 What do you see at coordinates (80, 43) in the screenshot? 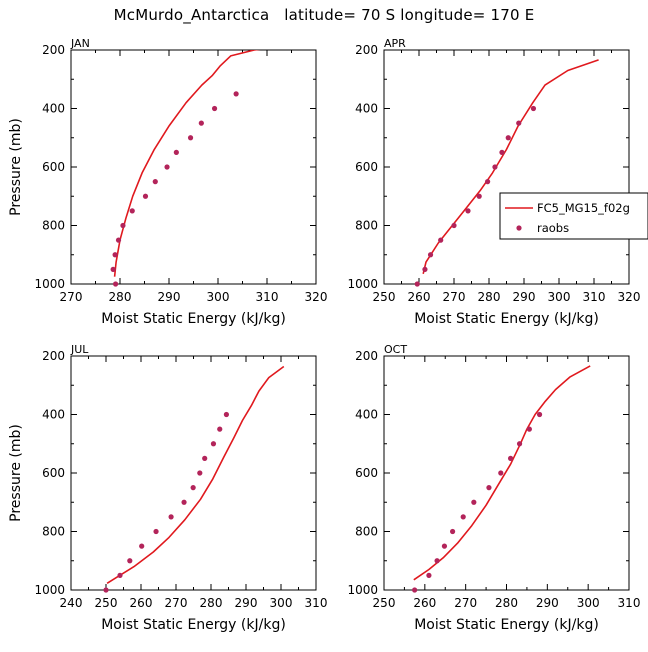
I see `panel-jan-label: JAN` at bounding box center [80, 43].